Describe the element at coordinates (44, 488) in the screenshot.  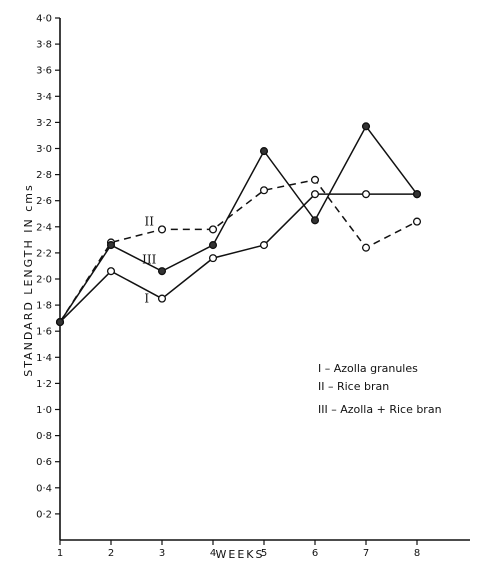
I see `y-tick-label: 0·4` at that location.